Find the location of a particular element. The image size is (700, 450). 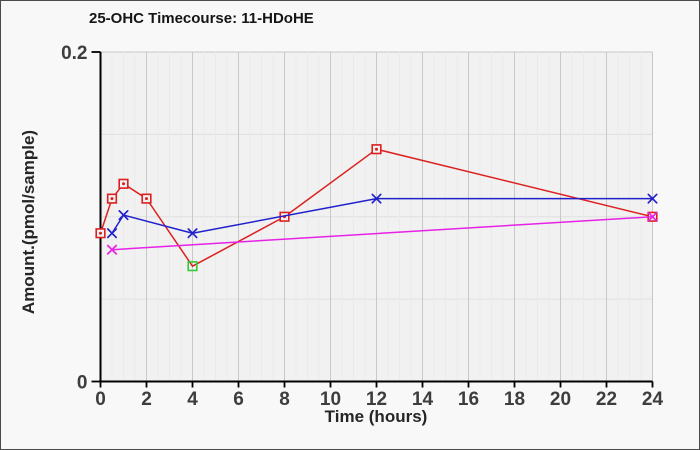

y-tick-label: 0 is located at coordinates (82, 383).